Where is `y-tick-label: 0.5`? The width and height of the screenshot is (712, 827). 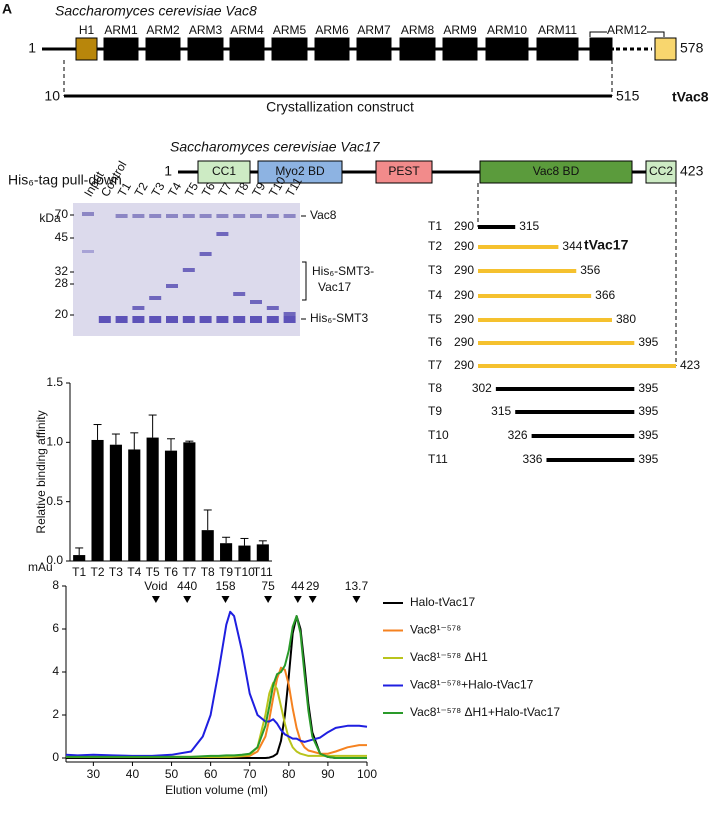
y-tick-label: 0.5 is located at coordinates (54, 501).